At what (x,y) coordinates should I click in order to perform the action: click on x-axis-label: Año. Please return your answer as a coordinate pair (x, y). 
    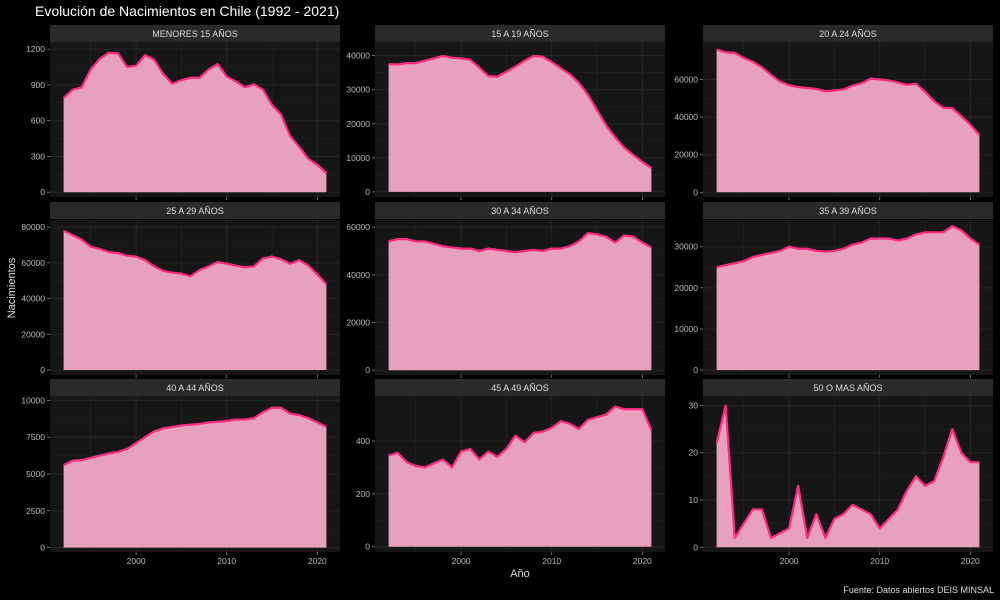
    Looking at the image, I should click on (520, 574).